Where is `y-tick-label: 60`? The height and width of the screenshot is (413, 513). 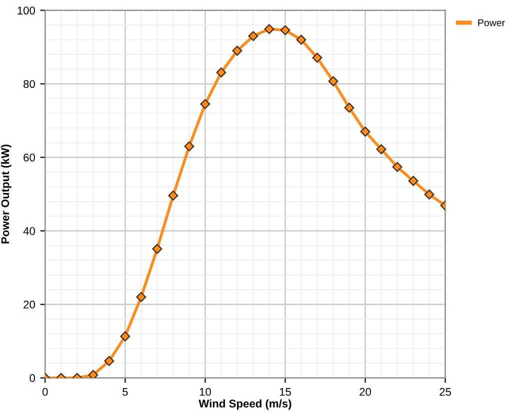
y-tick-label: 60 is located at coordinates (29, 158).